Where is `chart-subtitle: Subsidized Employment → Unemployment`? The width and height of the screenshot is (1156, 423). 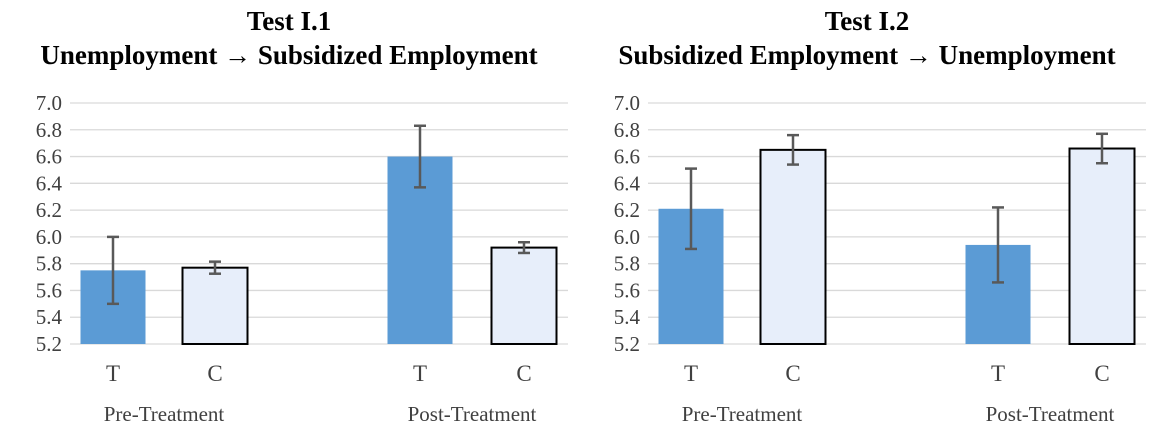
chart-subtitle: Subsidized Employment → Unemployment is located at coordinates (867, 55).